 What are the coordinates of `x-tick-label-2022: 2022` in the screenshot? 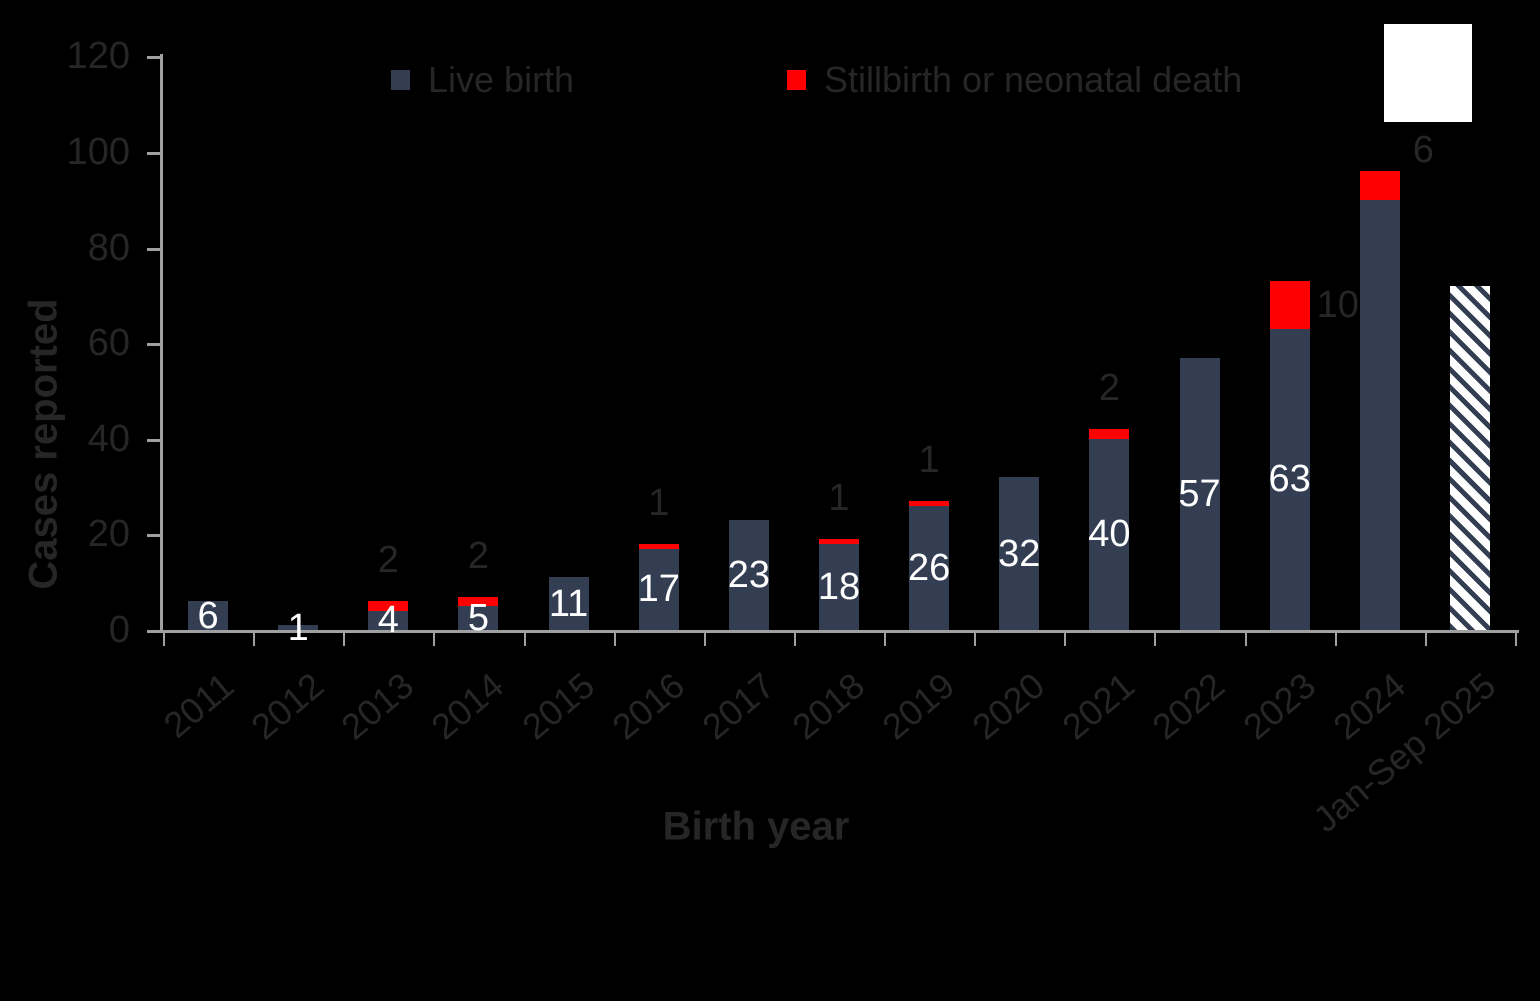 It's located at (1188, 706).